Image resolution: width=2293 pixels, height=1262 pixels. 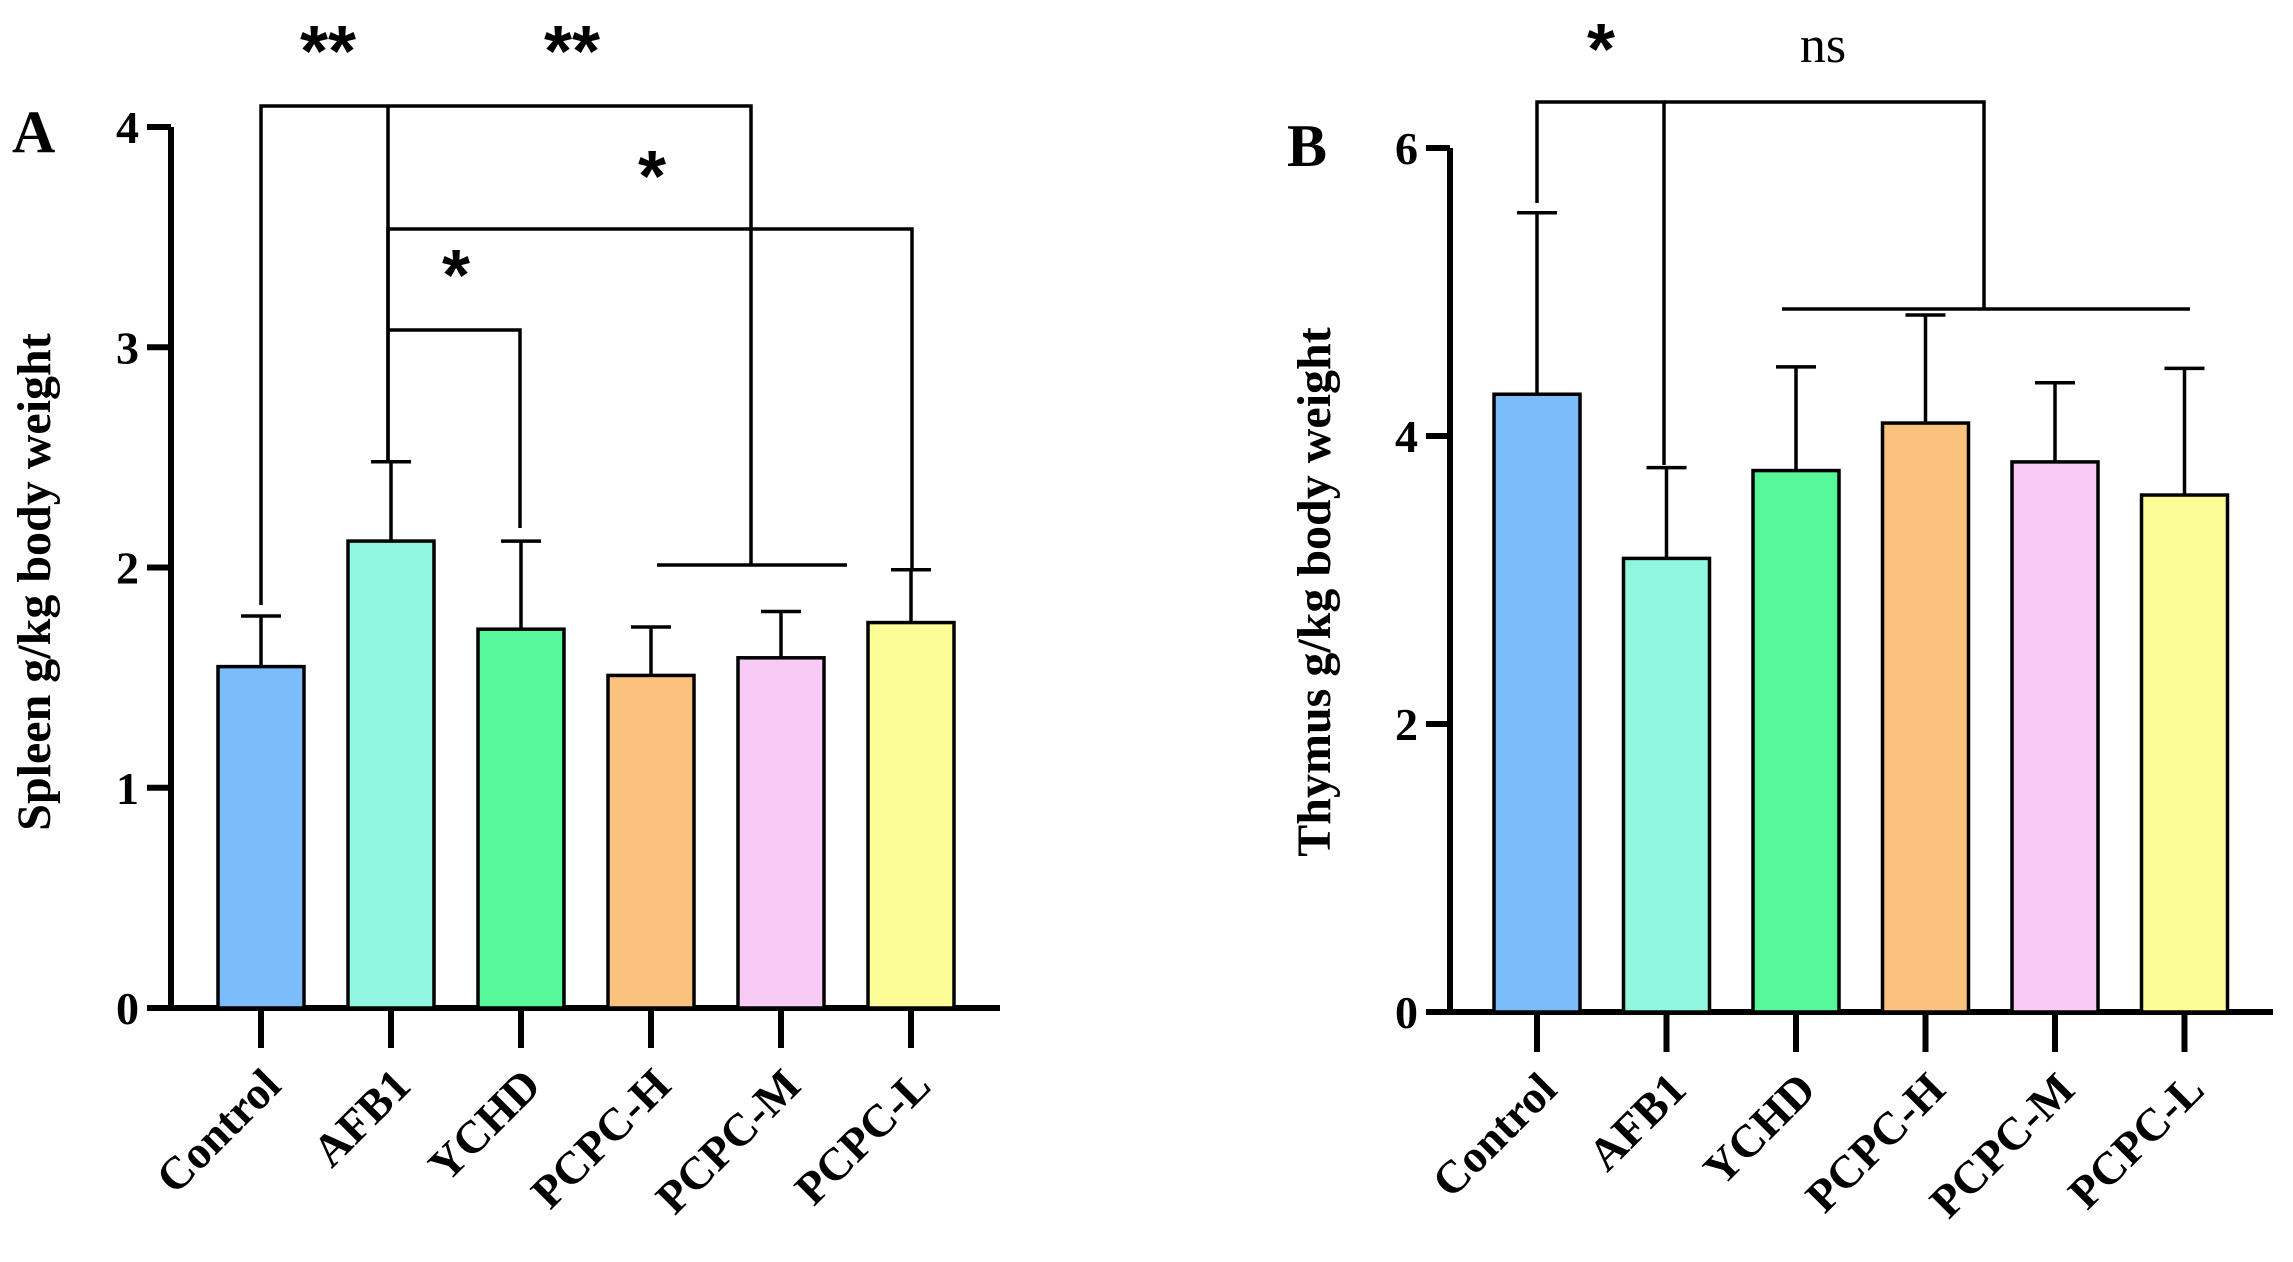 What do you see at coordinates (1796, 741) in the screenshot?
I see `panel-b-bar-ychd` at bounding box center [1796, 741].